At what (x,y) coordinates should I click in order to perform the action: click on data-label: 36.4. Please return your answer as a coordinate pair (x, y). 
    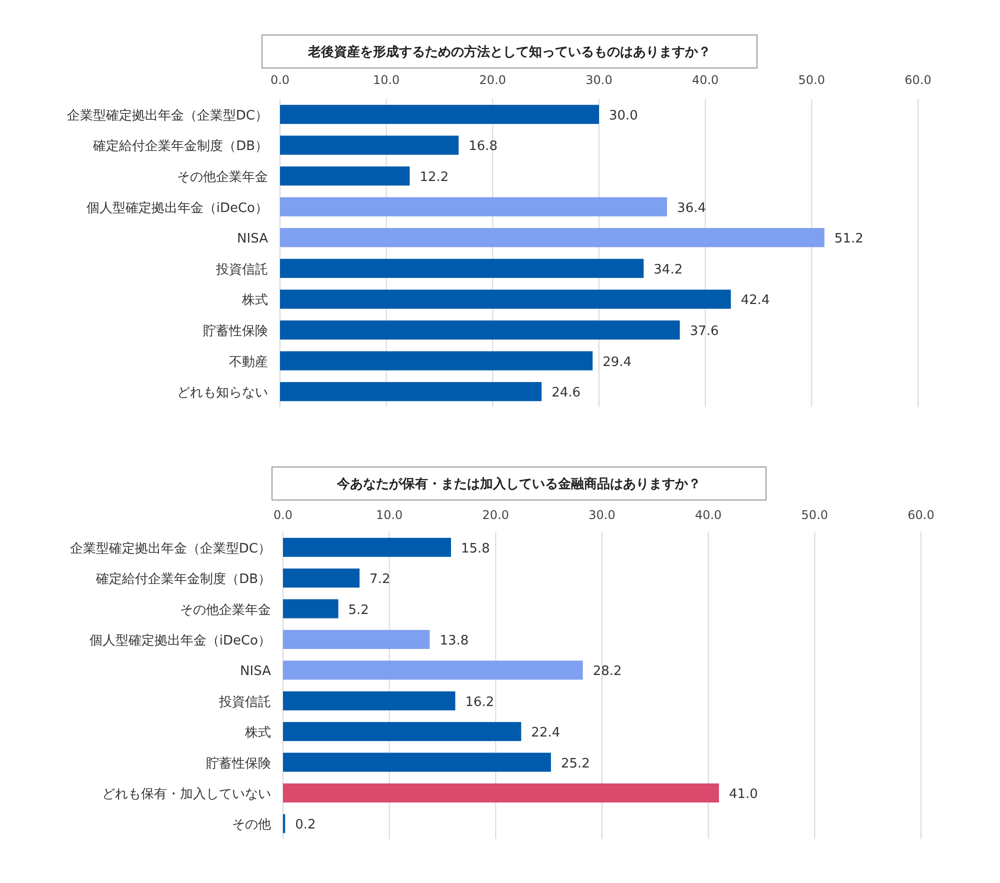
    Looking at the image, I should click on (691, 208).